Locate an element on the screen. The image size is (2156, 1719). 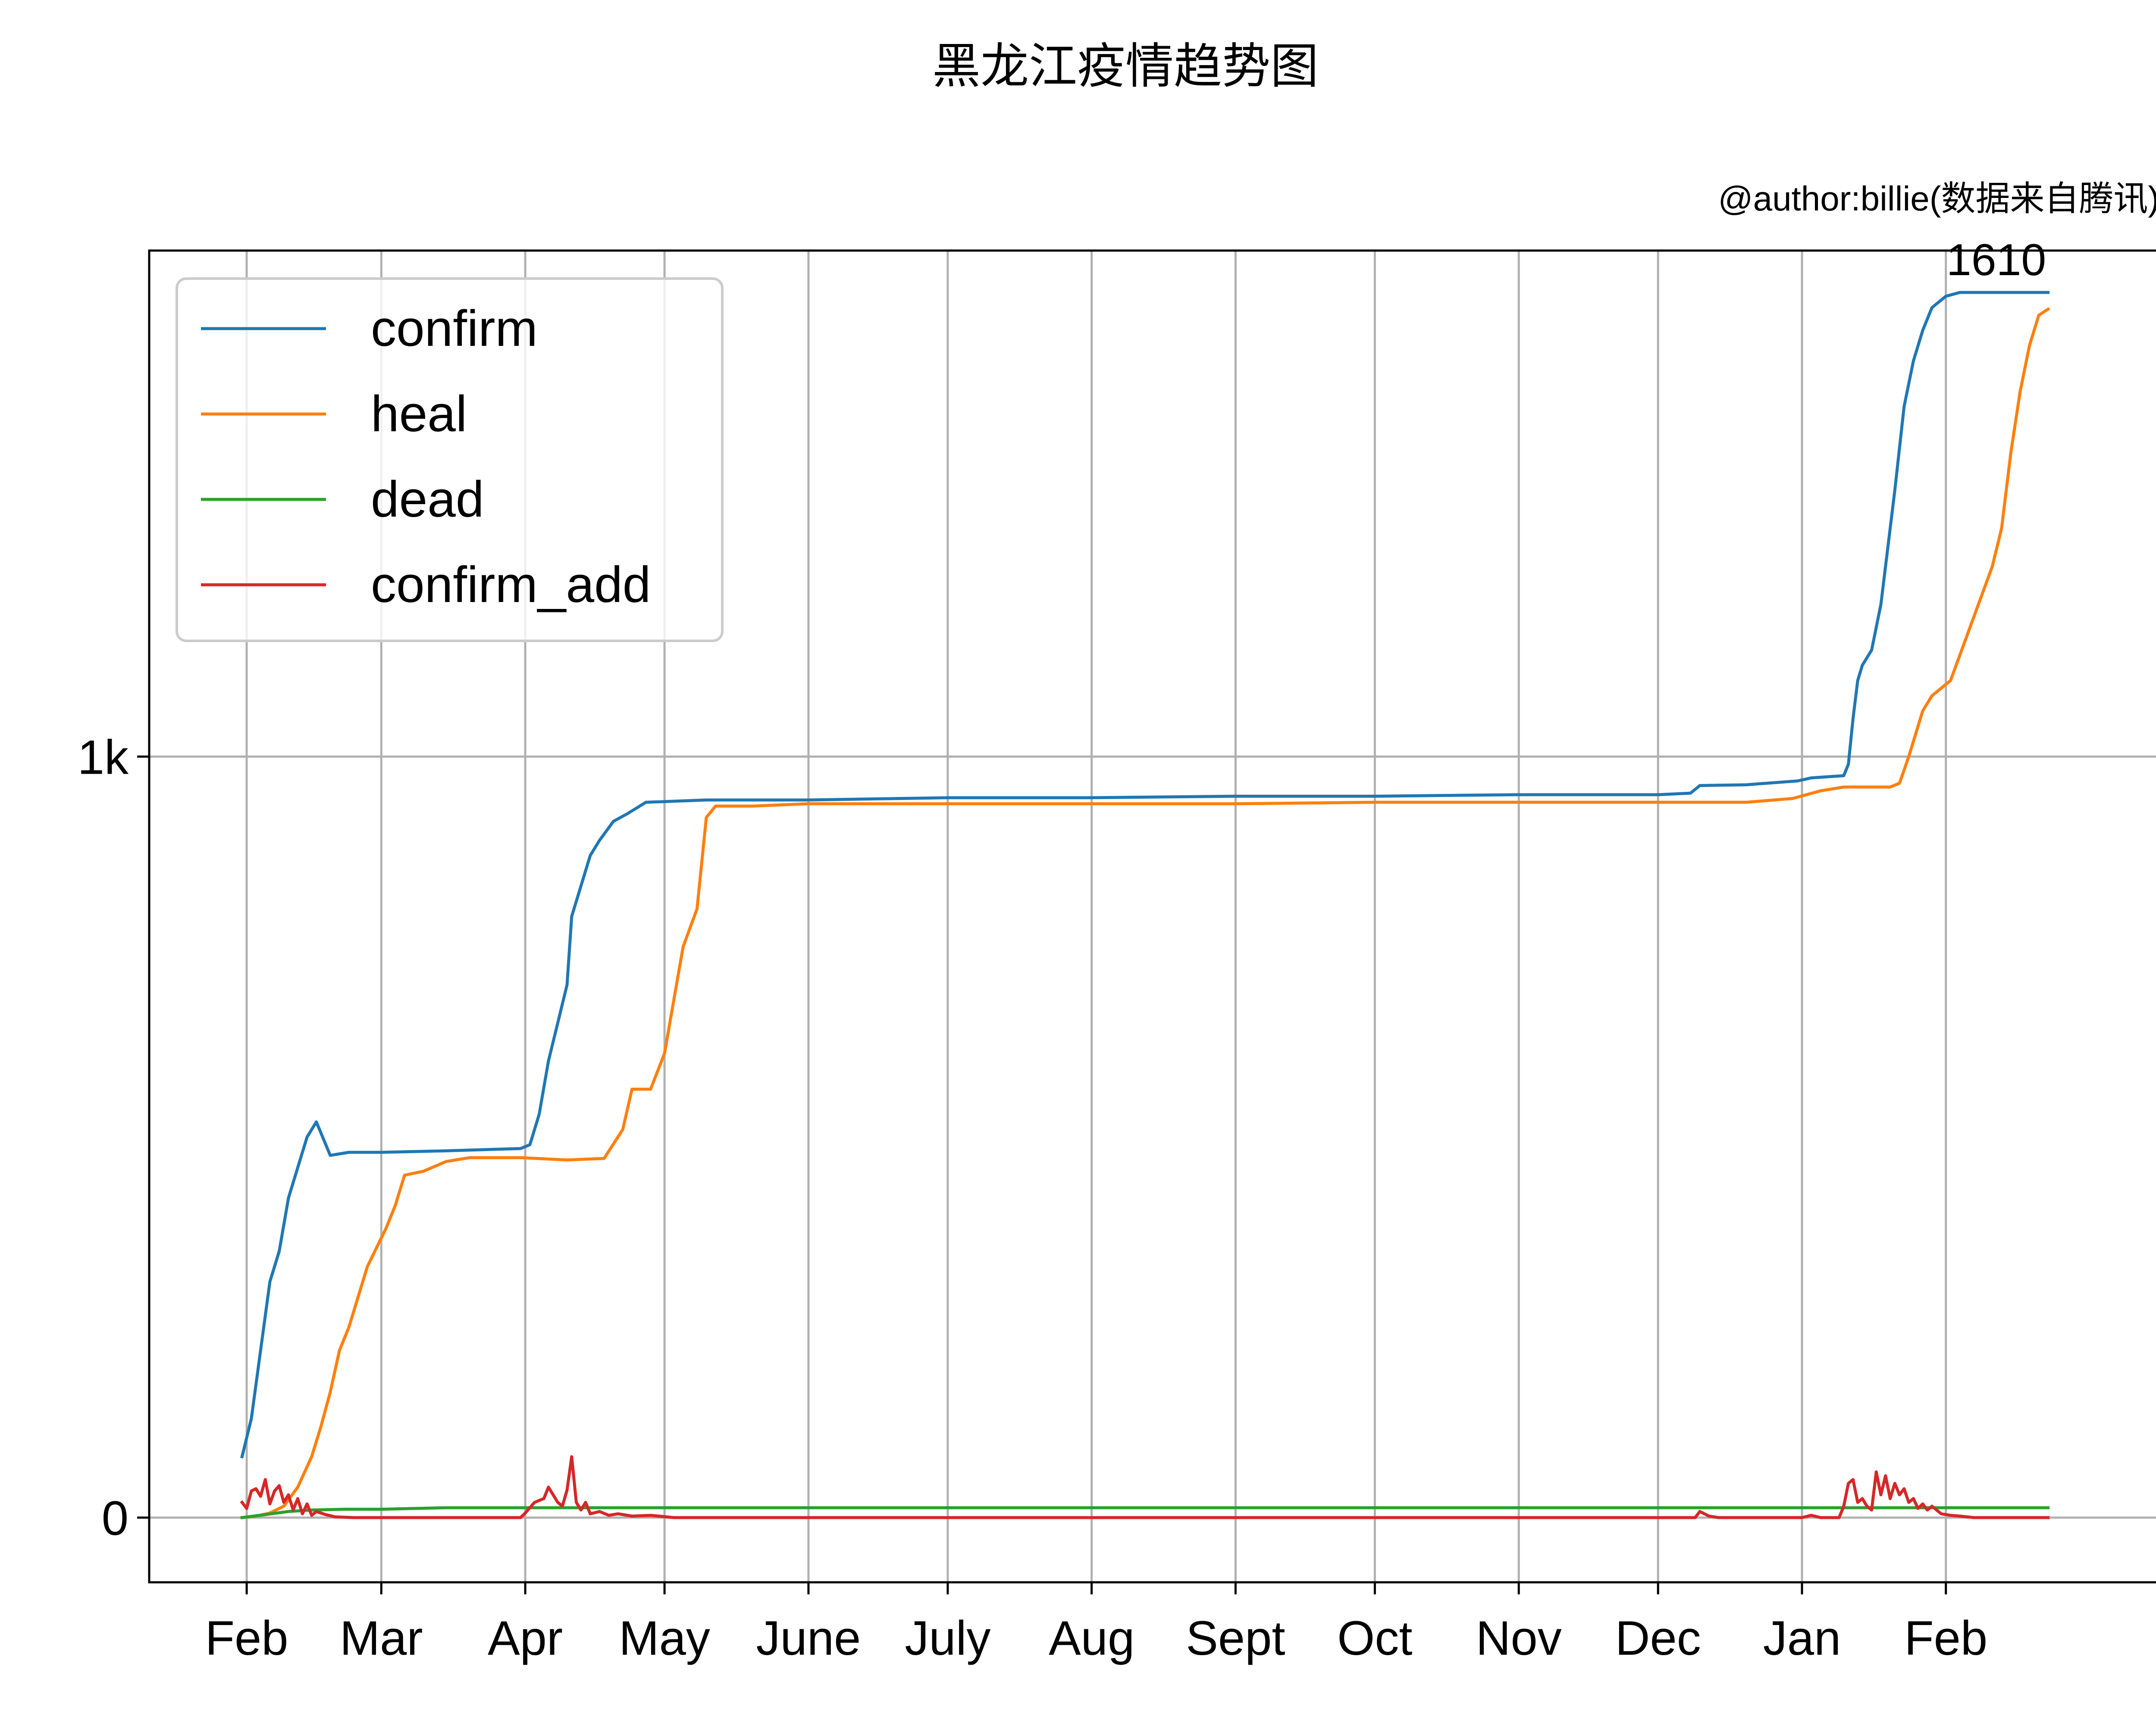
y-tick-label: 1k is located at coordinates (103, 757).